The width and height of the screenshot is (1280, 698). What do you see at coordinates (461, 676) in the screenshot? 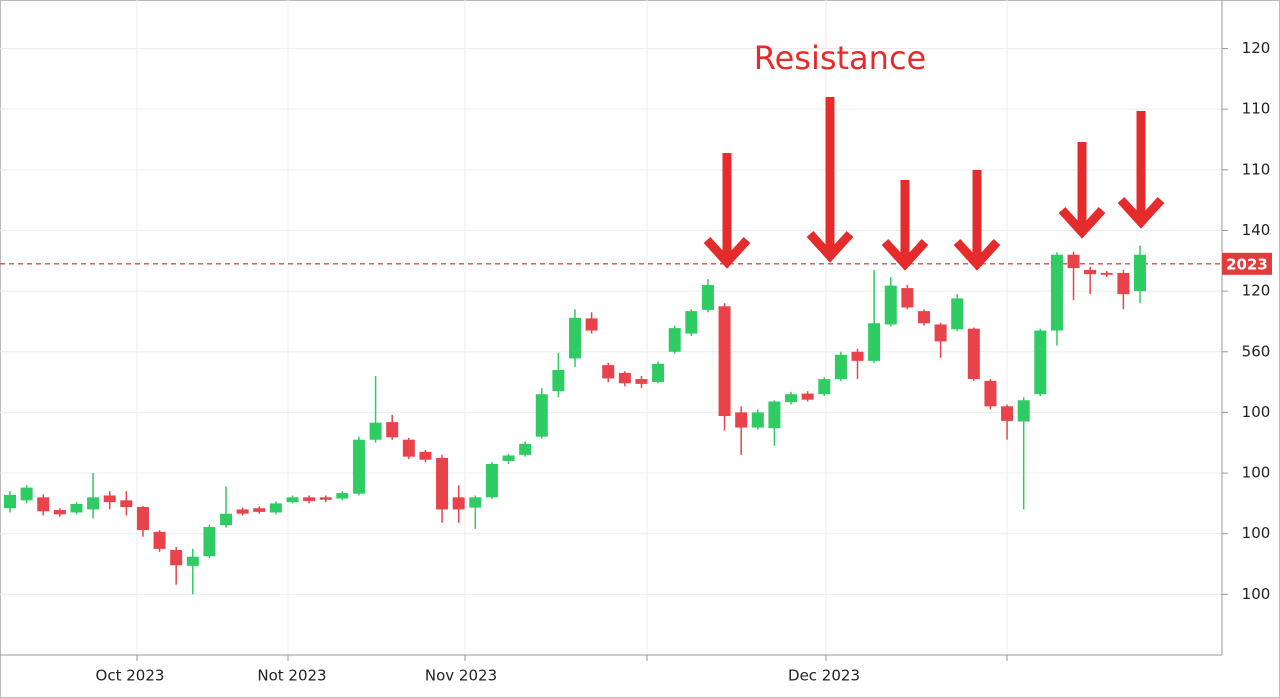
I see `x-tick-label: Nov 2023` at bounding box center [461, 676].